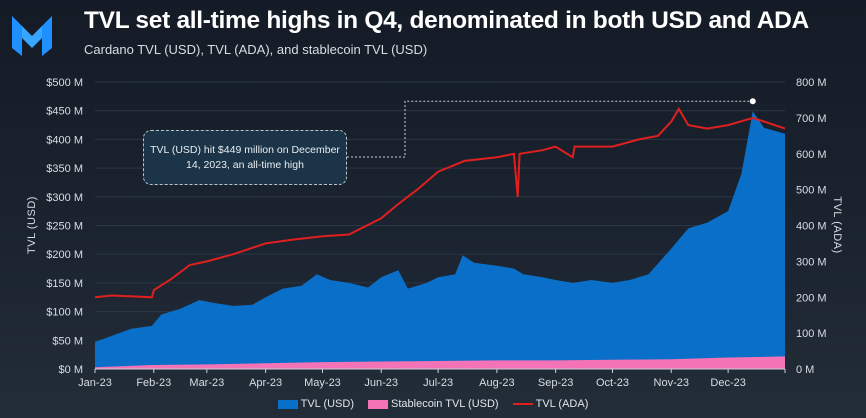 This screenshot has width=866, height=418. Describe the element at coordinates (440, 362) in the screenshot. I see `area-stablecoin-tvl` at that location.